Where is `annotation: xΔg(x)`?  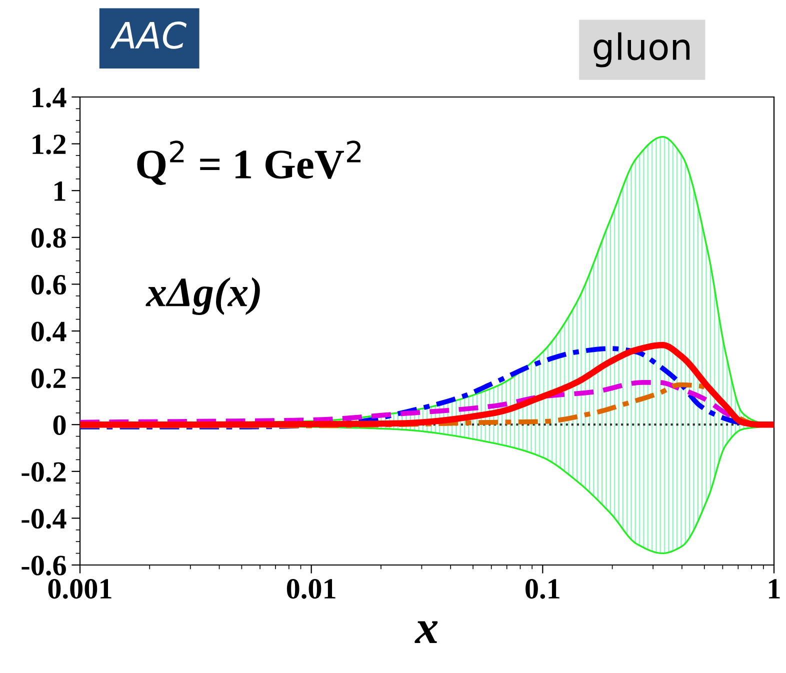 annotation: xΔg(x) is located at coordinates (203, 296).